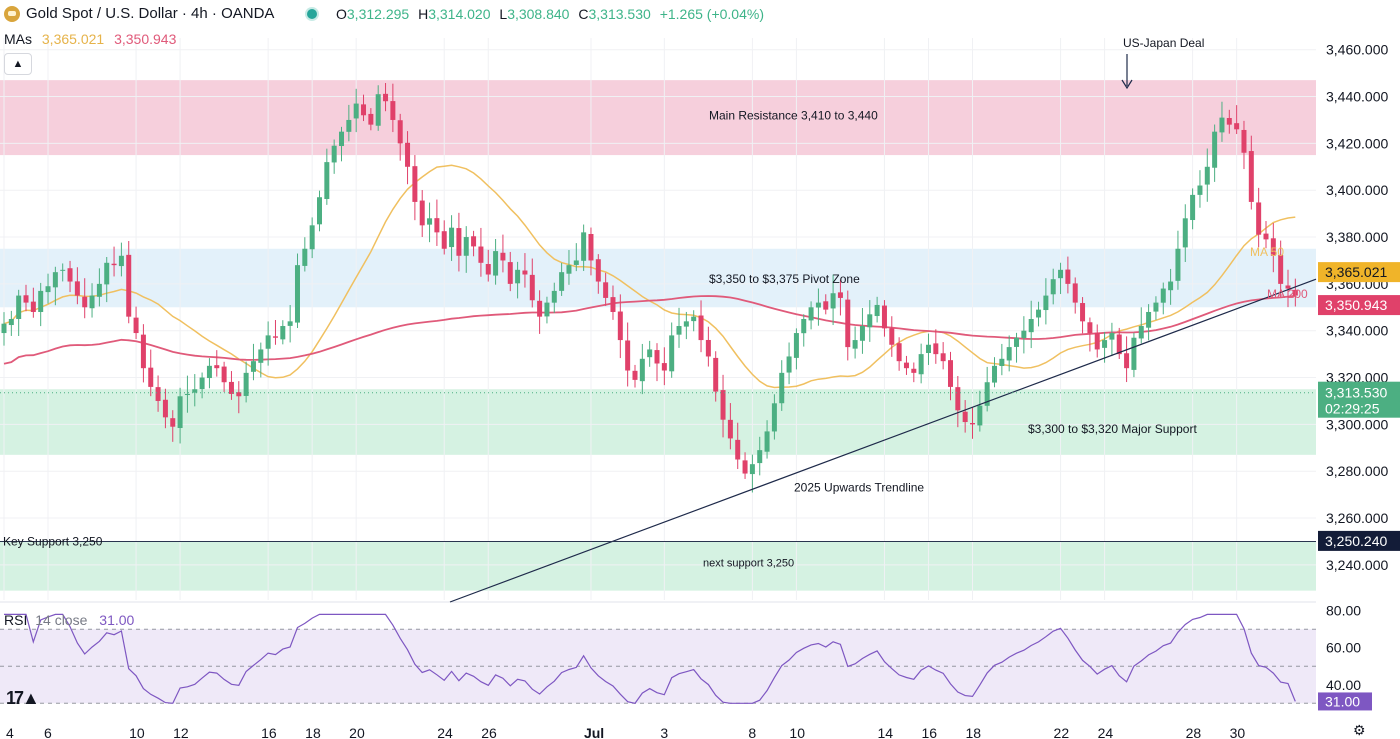 The image size is (1400, 739). Describe the element at coordinates (748, 564) in the screenshot. I see `next-support-label: next support 3,250` at that location.